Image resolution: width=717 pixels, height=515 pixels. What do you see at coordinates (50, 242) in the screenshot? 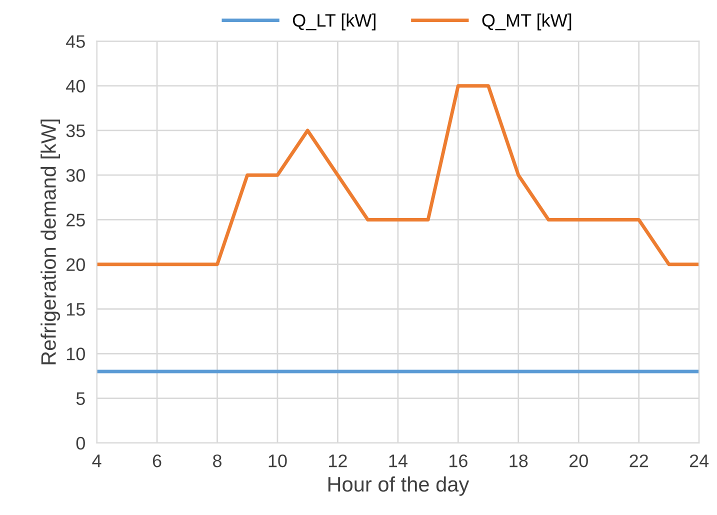
I see `y-axis-title: Refrigeration demand [kW]` at bounding box center [50, 242].